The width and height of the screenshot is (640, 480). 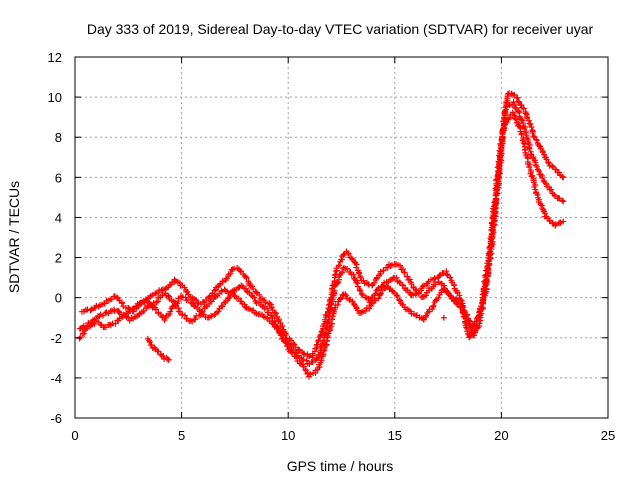 What do you see at coordinates (55, 57) in the screenshot?
I see `y-tick-label: 12` at bounding box center [55, 57].